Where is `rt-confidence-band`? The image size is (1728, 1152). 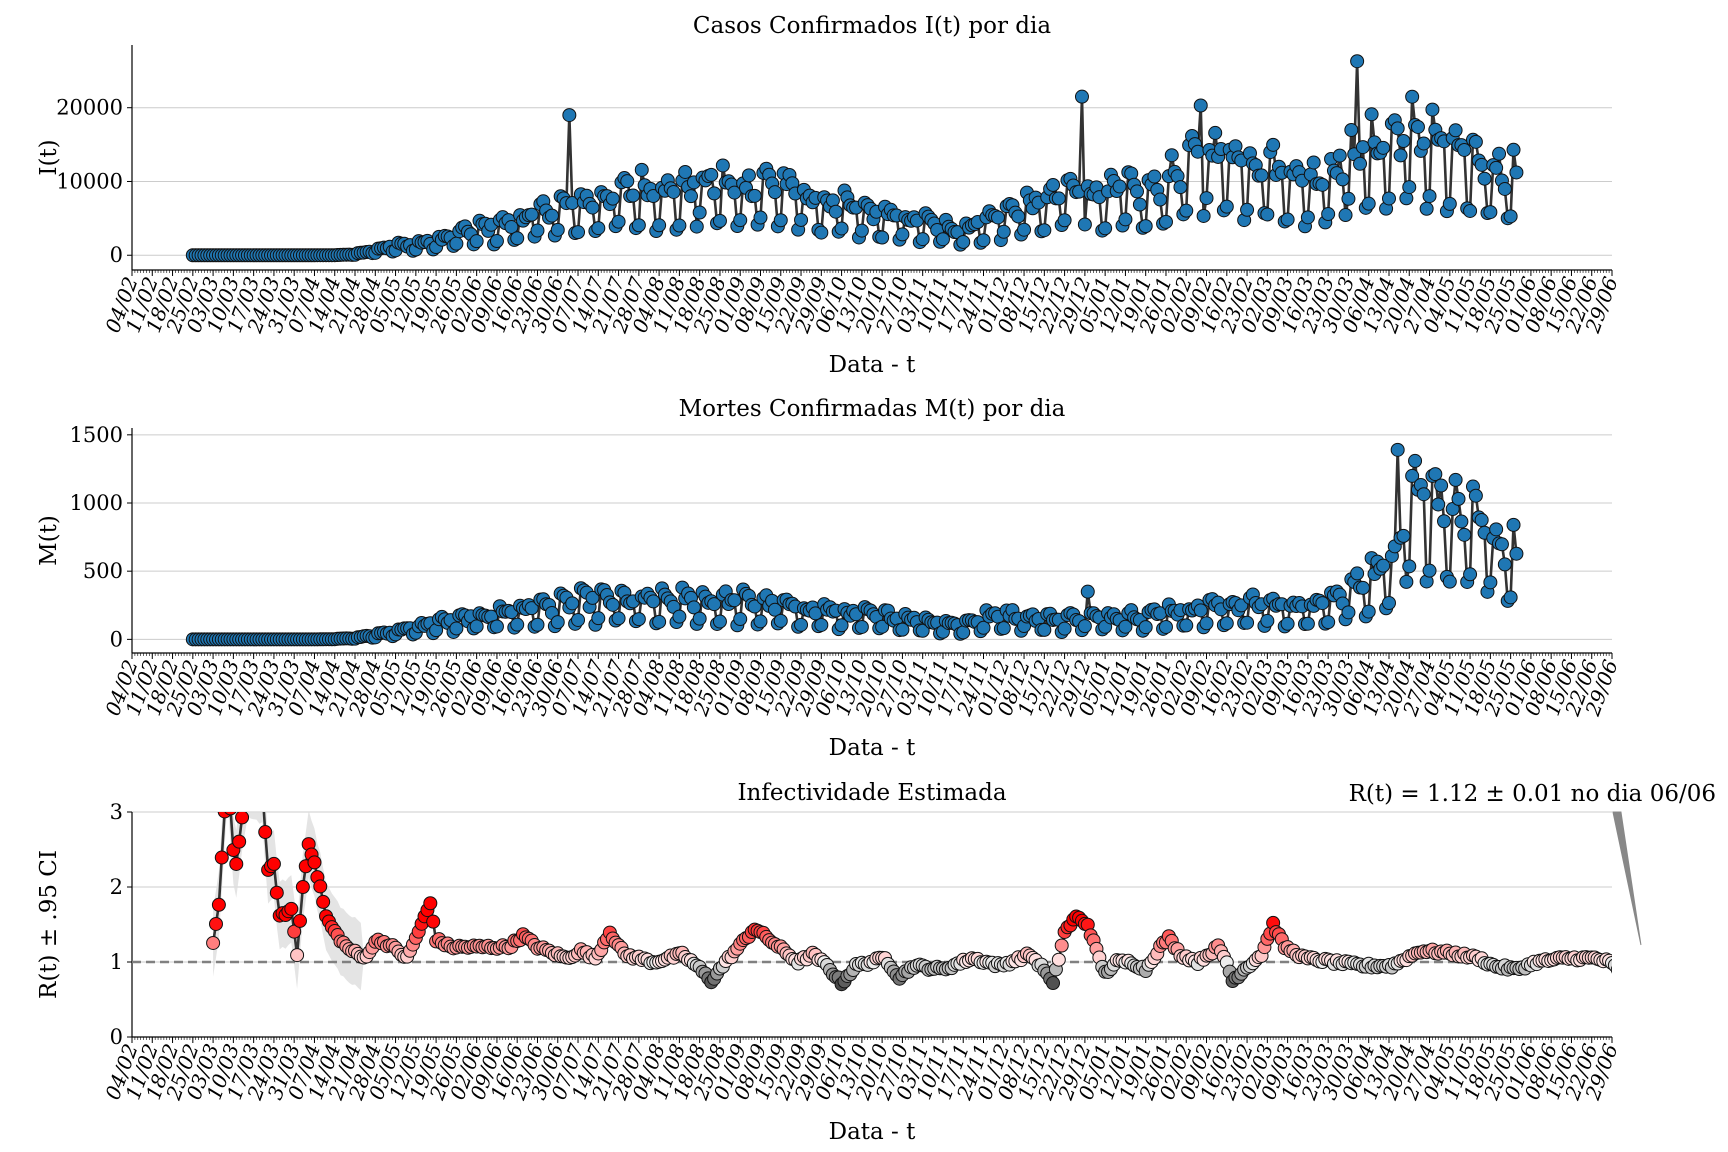
rt-confidence-band is located at coordinates (912, 901).